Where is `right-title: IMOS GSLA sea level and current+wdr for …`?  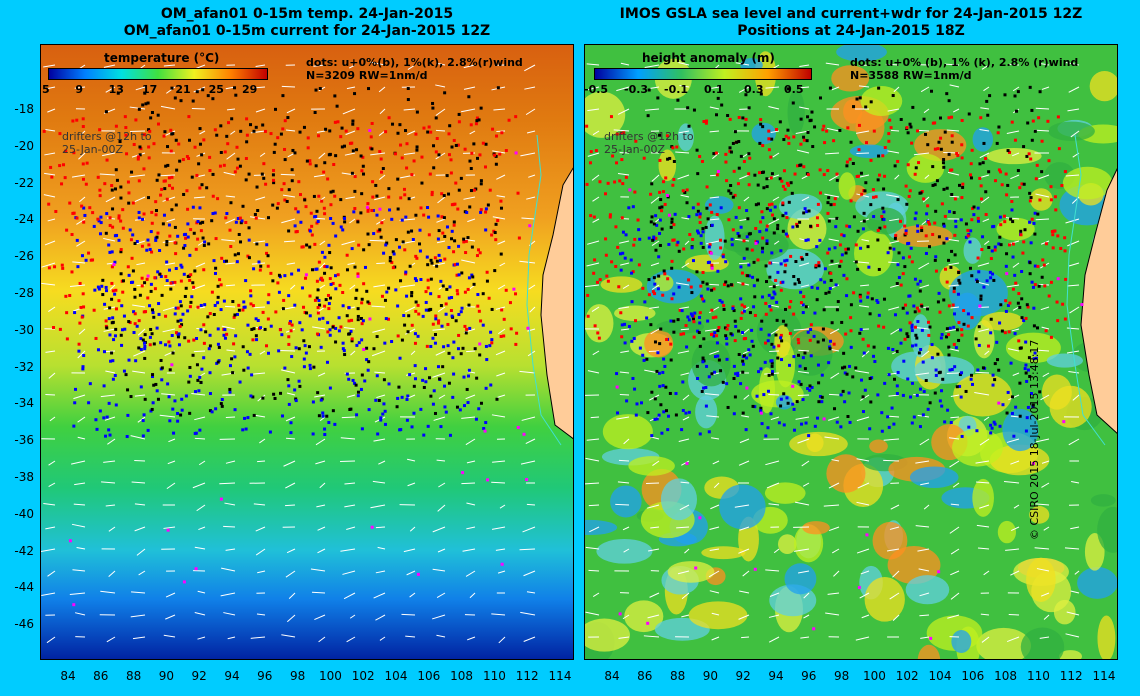 right-title: IMOS GSLA sea level and current+wdr for … is located at coordinates (851, 23).